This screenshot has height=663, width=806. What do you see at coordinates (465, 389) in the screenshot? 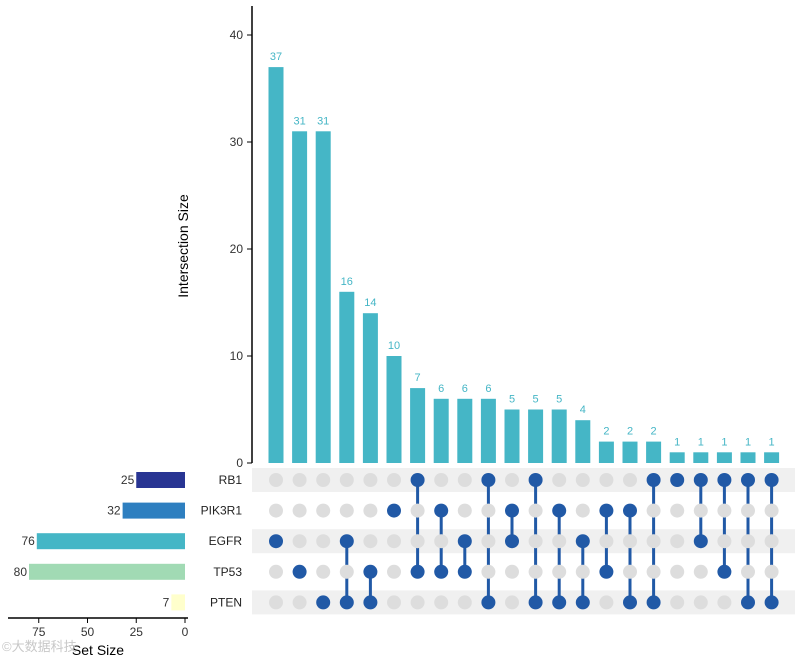
I see `bar-value-label: 6` at bounding box center [465, 389].